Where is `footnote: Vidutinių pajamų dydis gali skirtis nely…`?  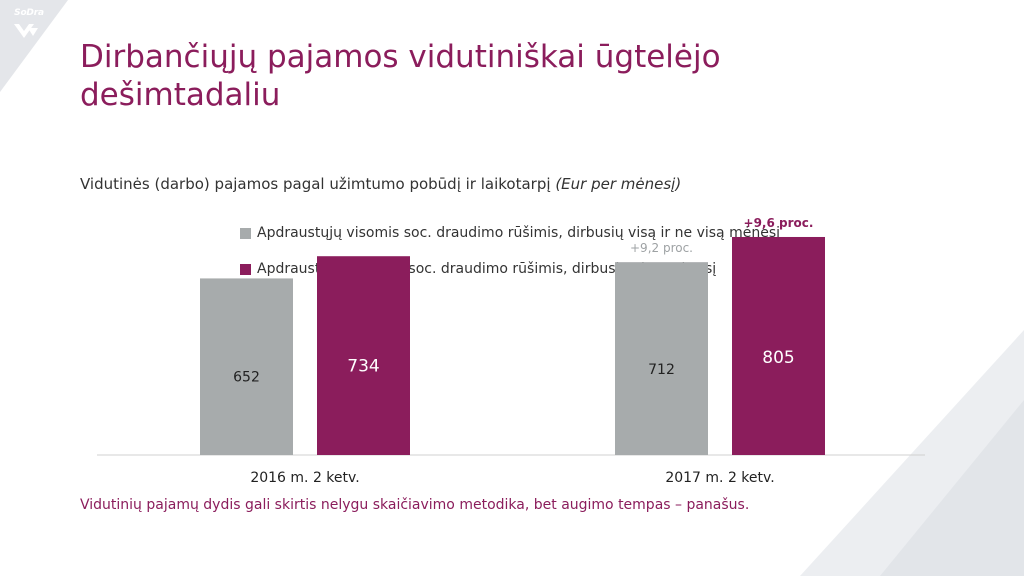
footnote: Vidutinių pajamų dydis gali skirtis nely… is located at coordinates (415, 505).